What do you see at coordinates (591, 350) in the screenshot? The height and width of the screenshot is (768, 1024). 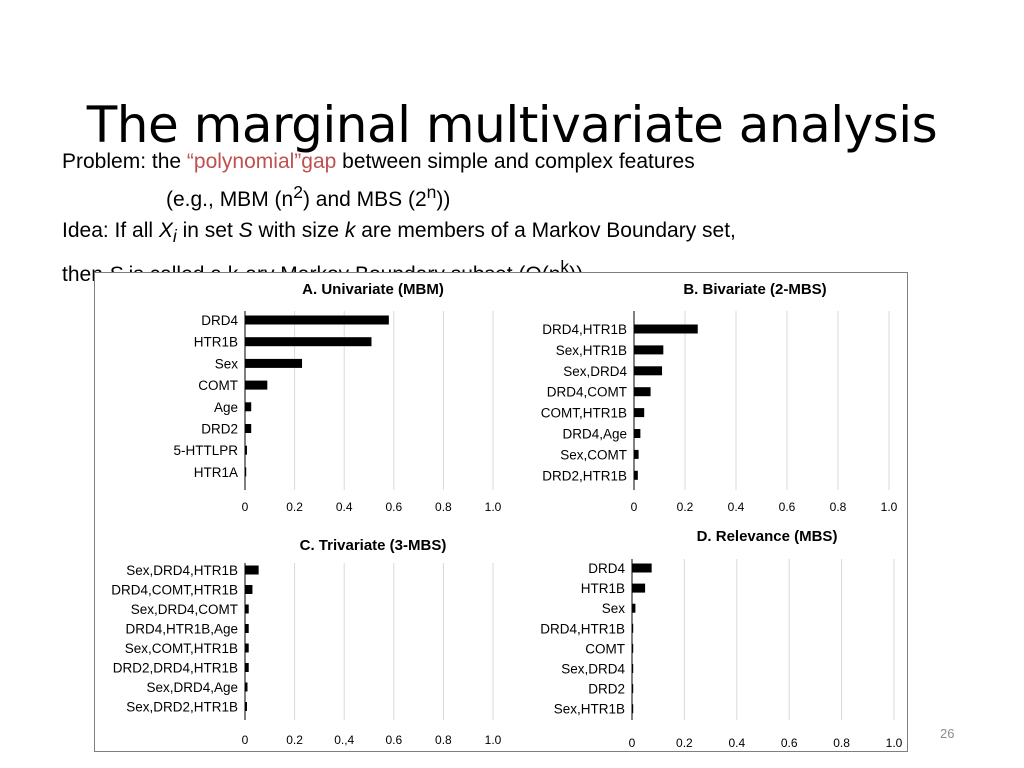 I see `category-label: Sex,HTR1B` at bounding box center [591, 350].